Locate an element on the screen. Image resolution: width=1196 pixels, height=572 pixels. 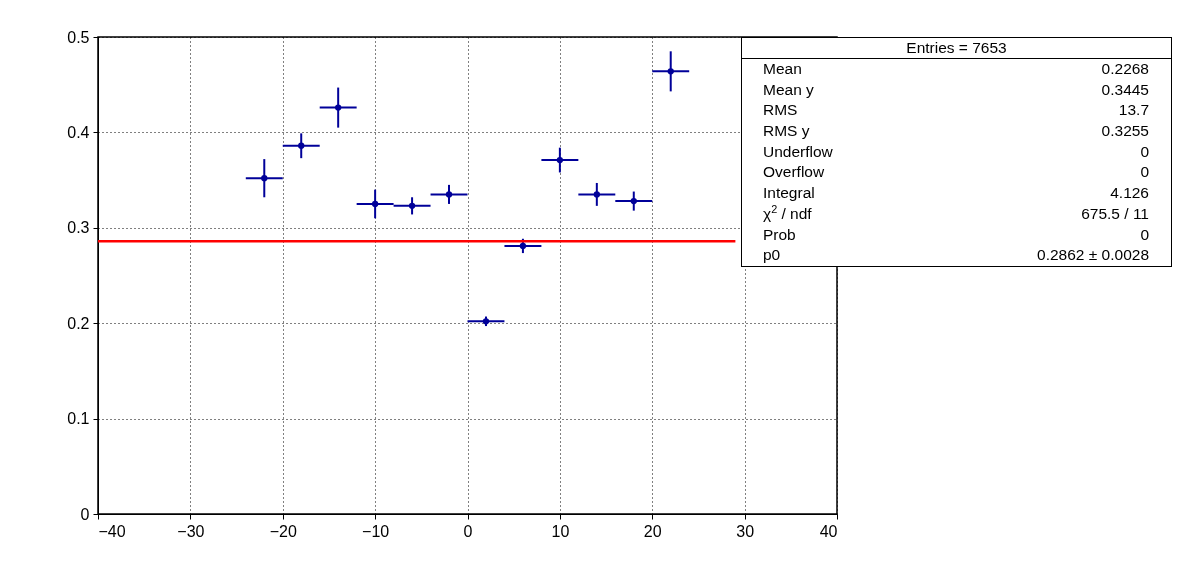
annotation: Prob is located at coordinates (779, 234).